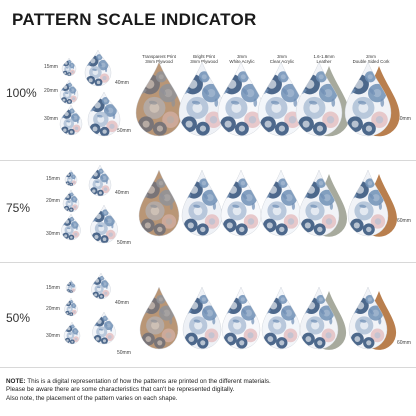 The image size is (416, 416). What do you see at coordinates (371, 59) in the screenshot?
I see `material-header-cork: 2mm Double Sided Cork` at bounding box center [371, 59].